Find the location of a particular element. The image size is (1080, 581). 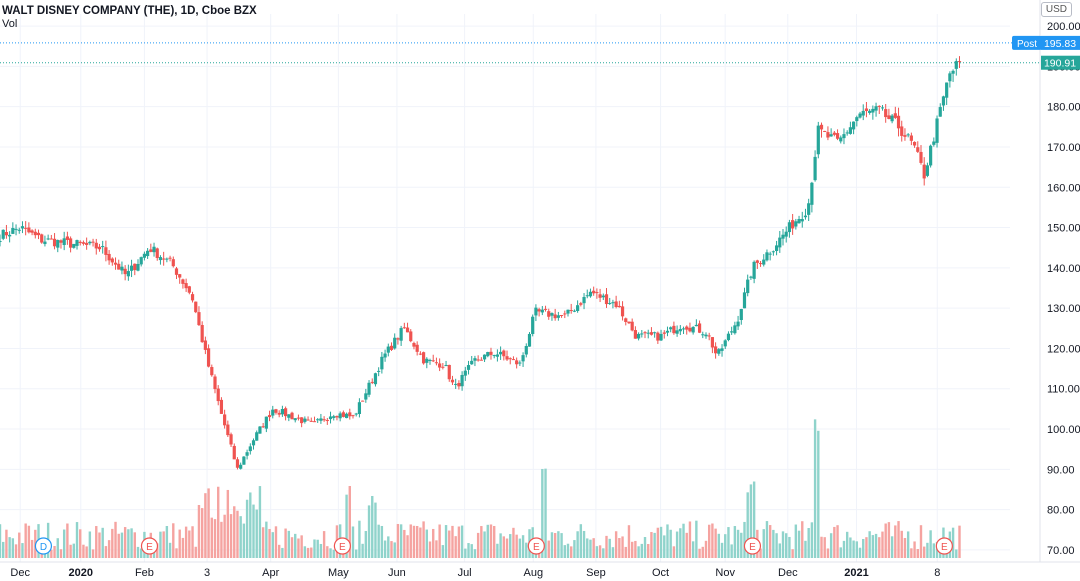

event-circle is located at coordinates (752, 546).